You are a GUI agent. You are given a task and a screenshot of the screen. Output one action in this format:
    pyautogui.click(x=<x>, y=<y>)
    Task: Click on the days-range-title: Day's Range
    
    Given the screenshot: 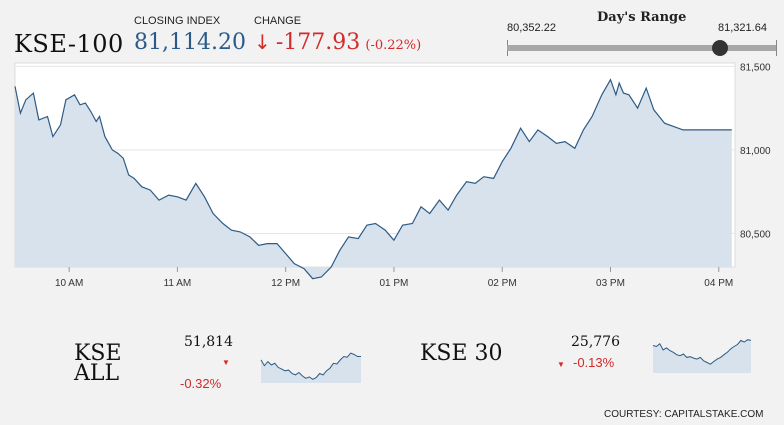 What is the action you would take?
    pyautogui.click(x=642, y=17)
    